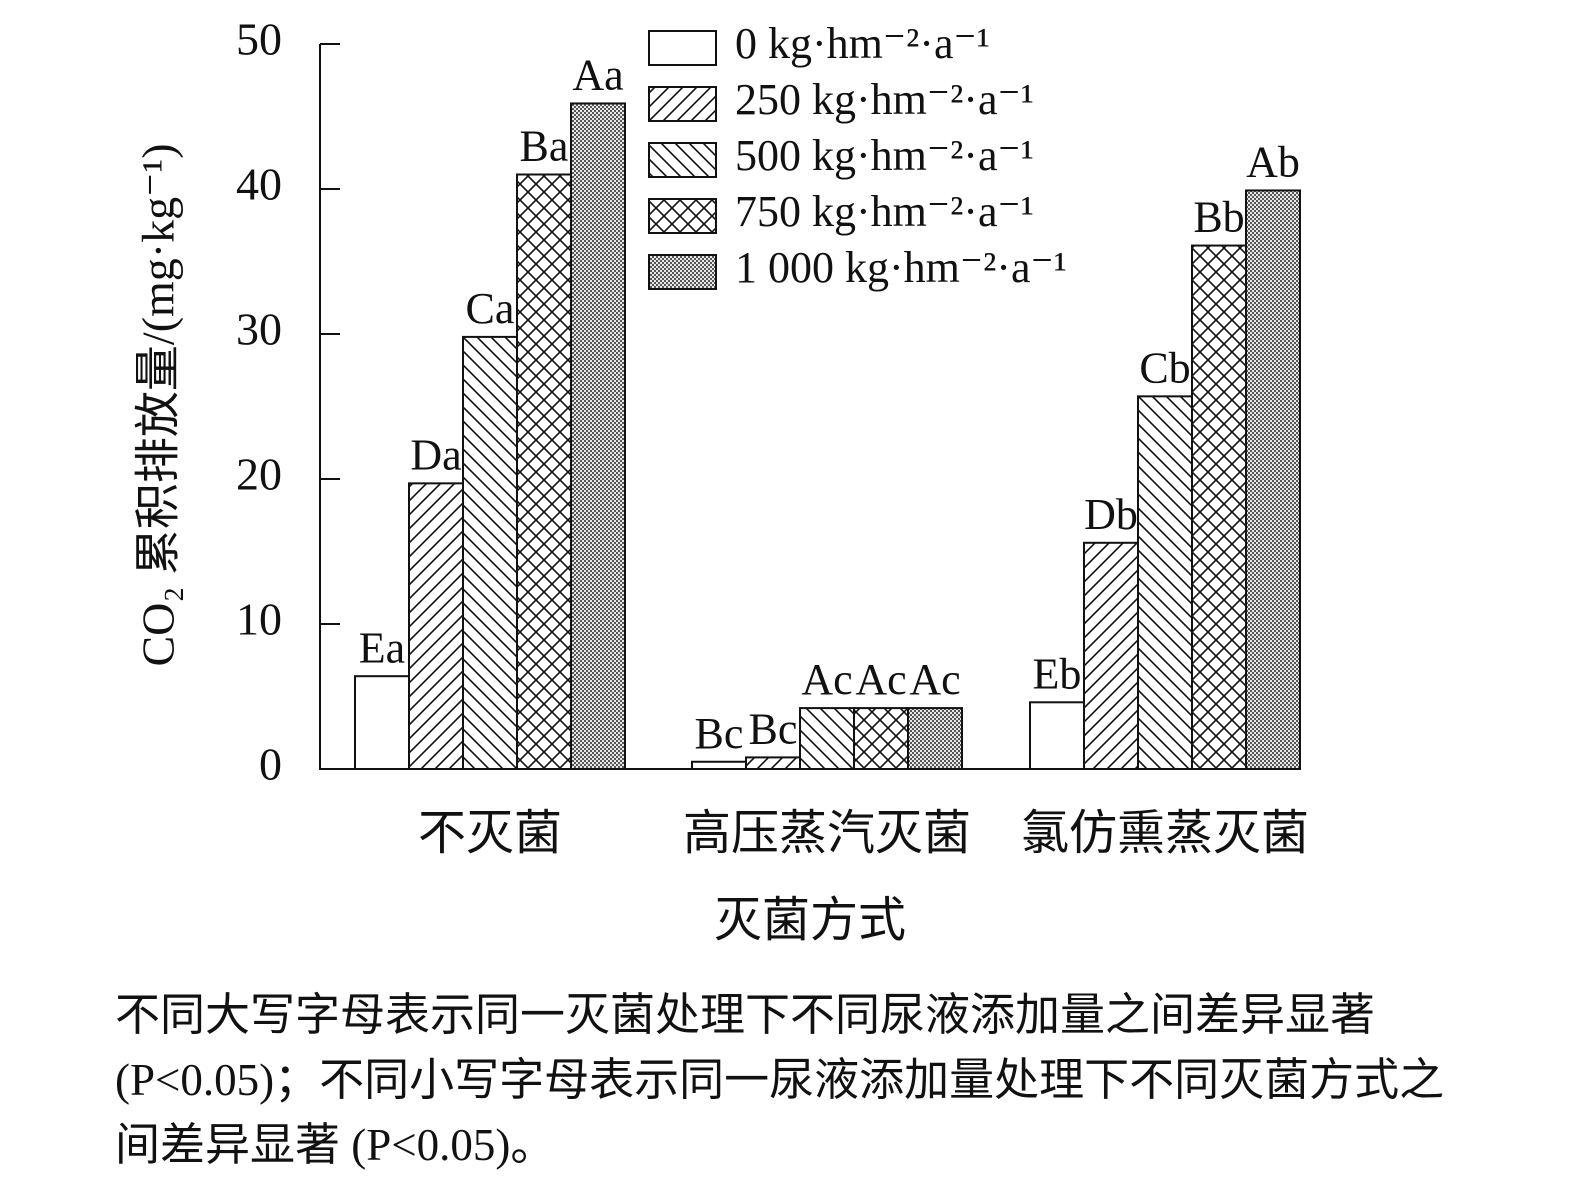  I want to click on significance-label: Cb, so click(1164, 367).